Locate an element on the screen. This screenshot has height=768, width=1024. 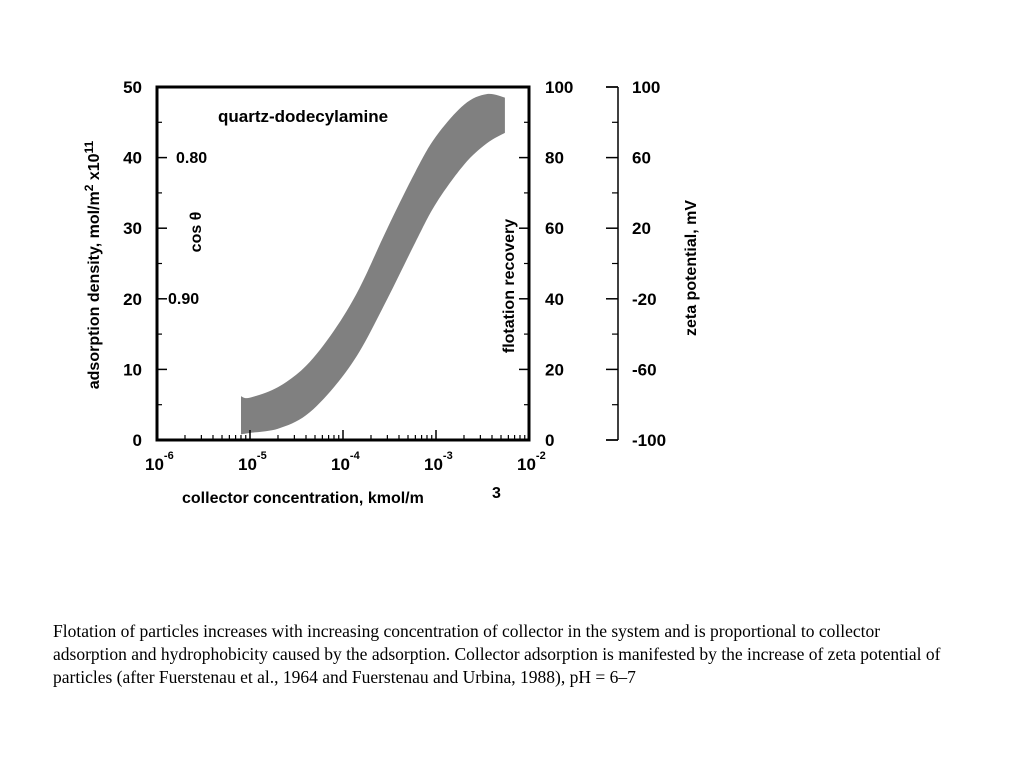
left-tick-label: 10 is located at coordinates (132, 369).